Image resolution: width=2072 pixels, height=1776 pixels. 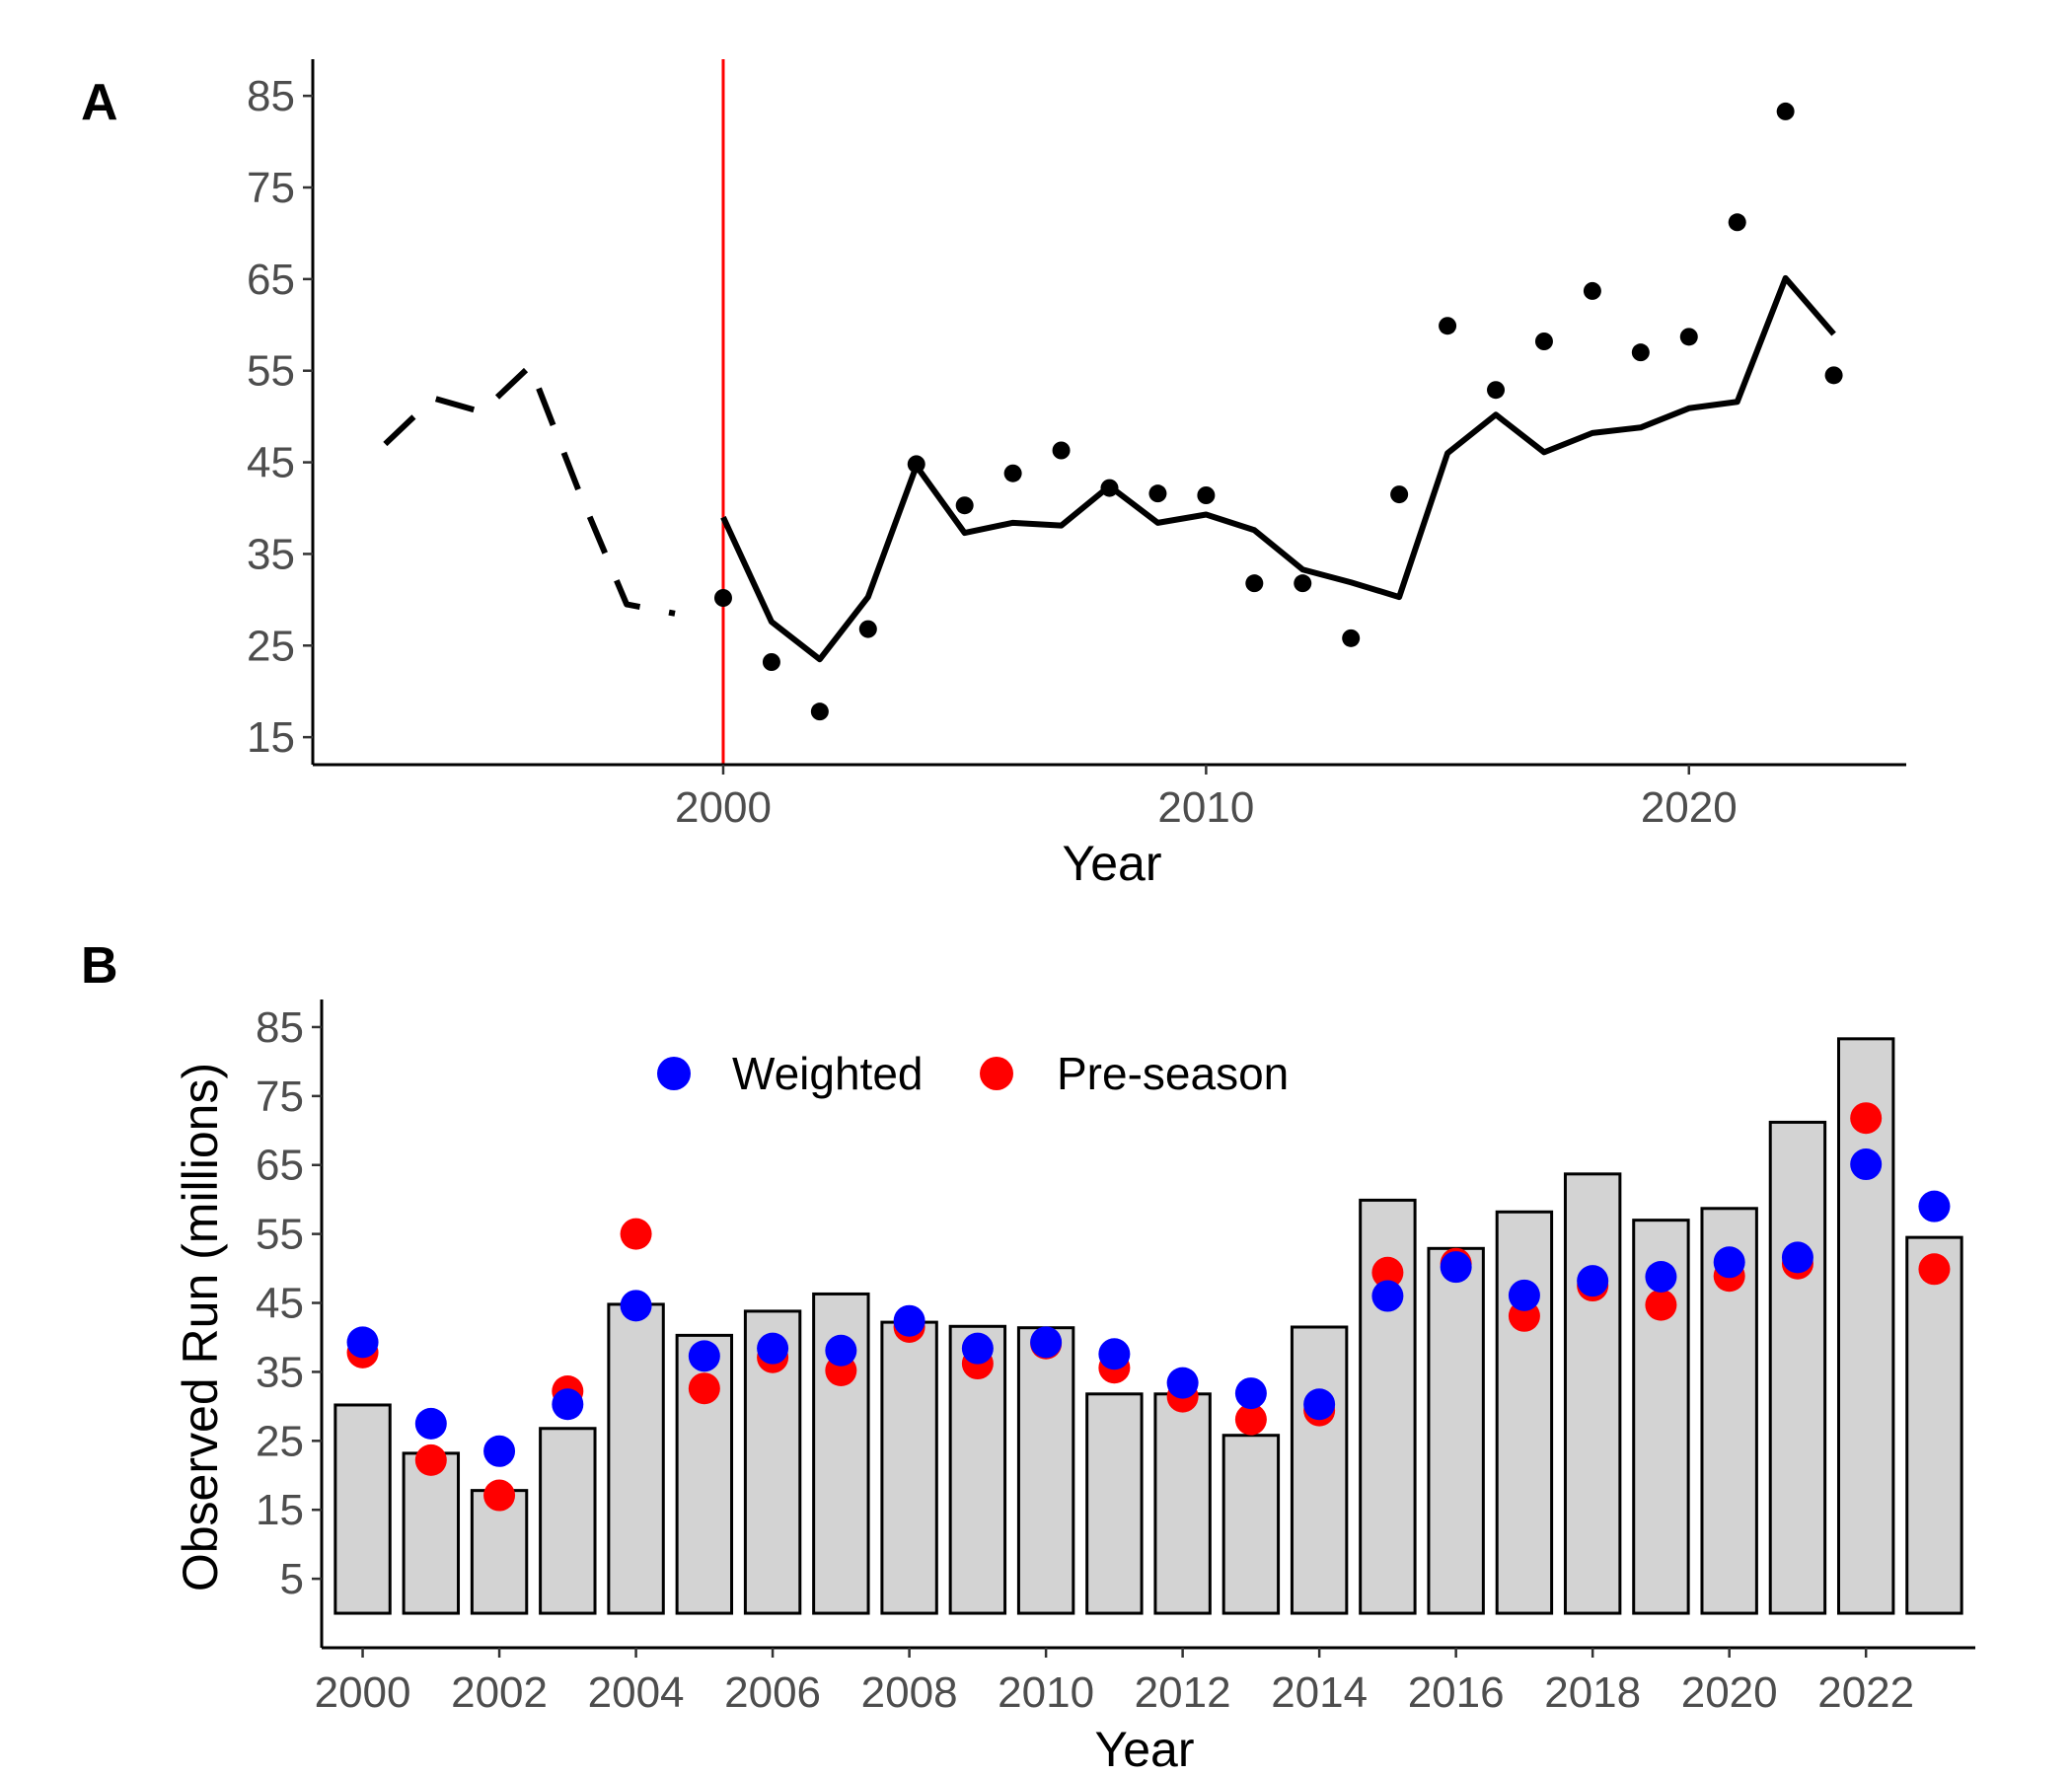 I want to click on panel-a-y-tick-label: 45, so click(x=271, y=463).